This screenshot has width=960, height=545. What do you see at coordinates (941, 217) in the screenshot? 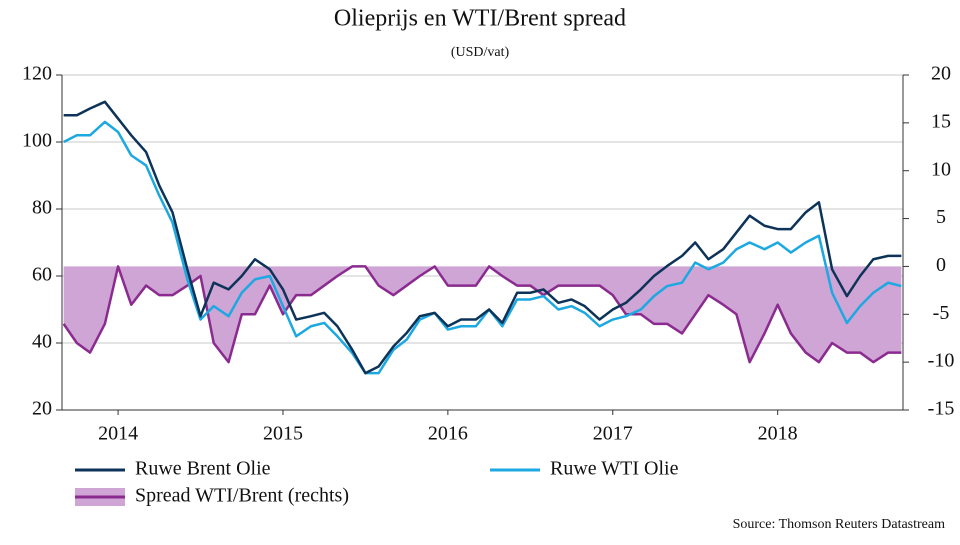
I see `y2-tick-label: 5` at bounding box center [941, 217].